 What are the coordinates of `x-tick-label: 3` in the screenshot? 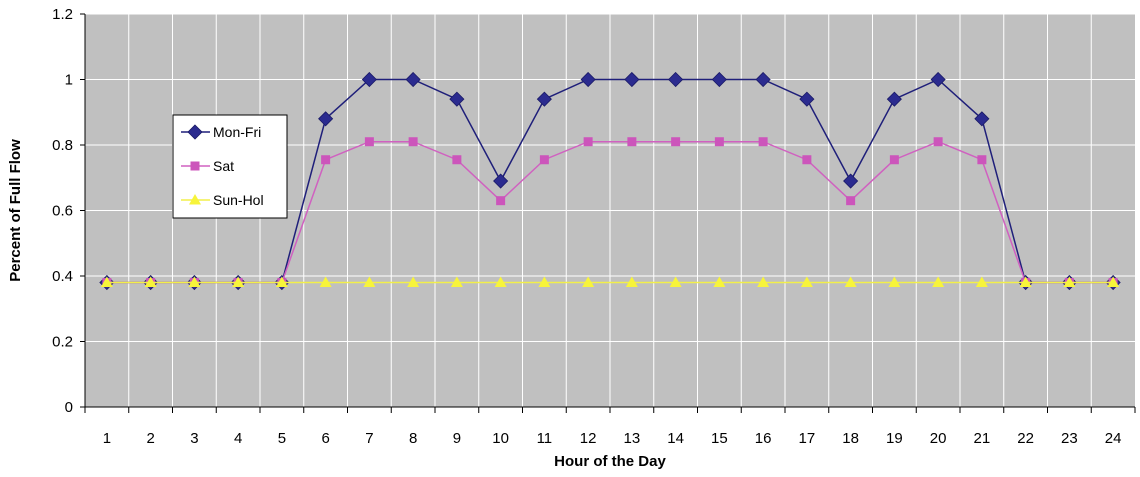 It's located at (194, 438).